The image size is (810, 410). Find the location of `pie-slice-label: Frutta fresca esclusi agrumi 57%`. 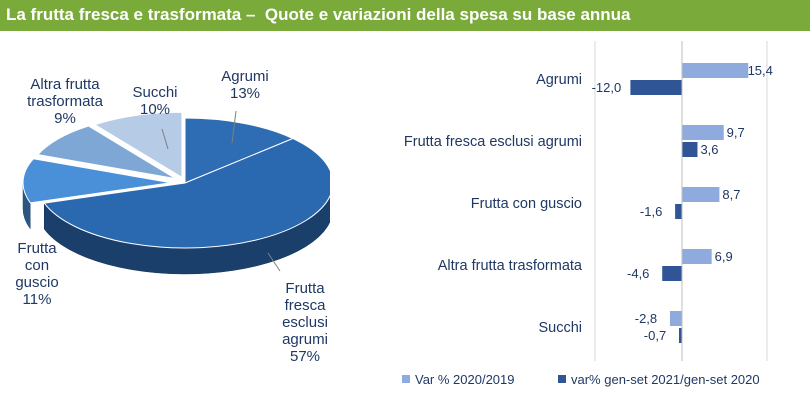

pie-slice-label: Frutta fresca esclusi agrumi 57% is located at coordinates (305, 322).